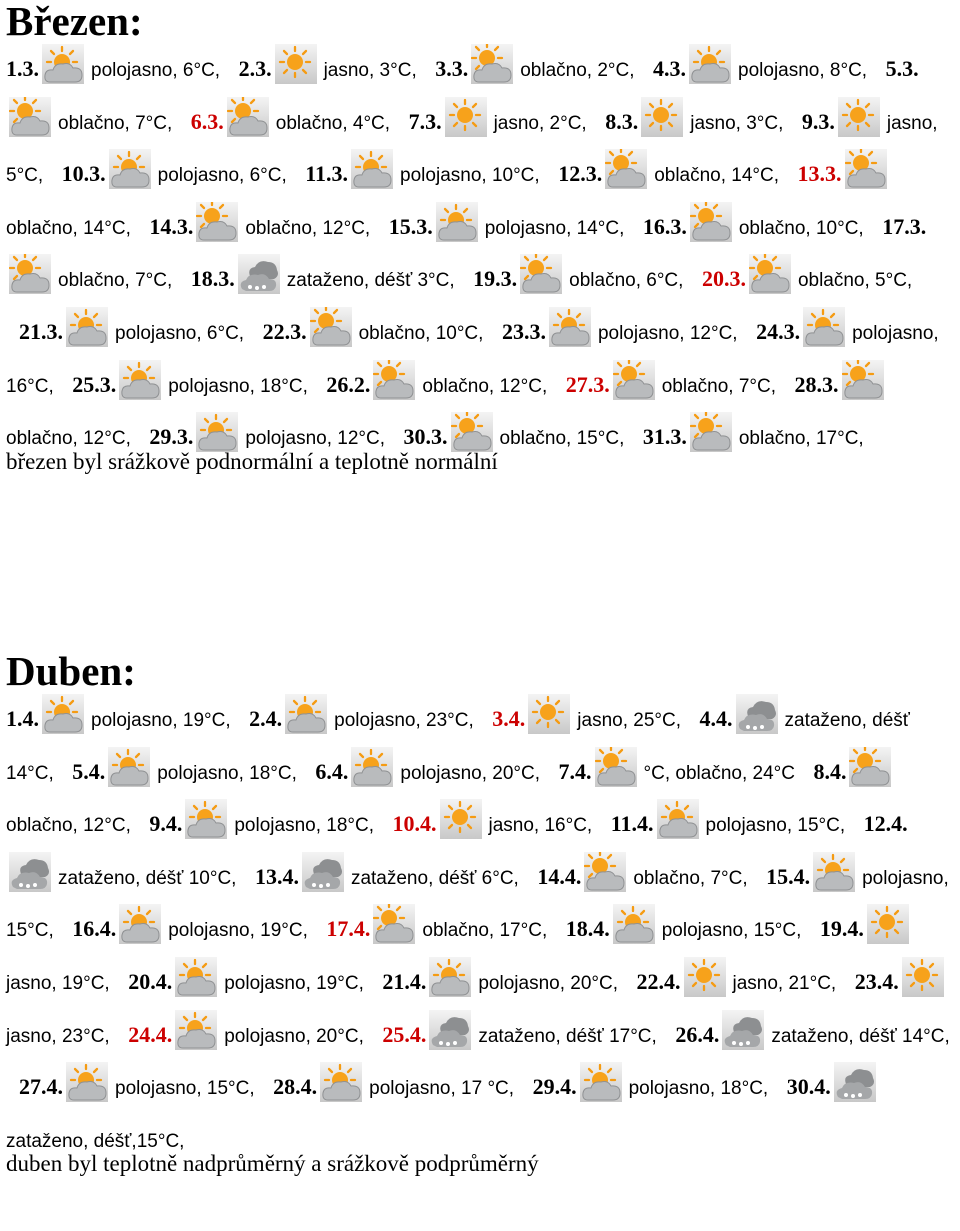 This screenshot has height=1231, width=960. I want to click on entry-condition: polojasno, 6°C,, so click(156, 70).